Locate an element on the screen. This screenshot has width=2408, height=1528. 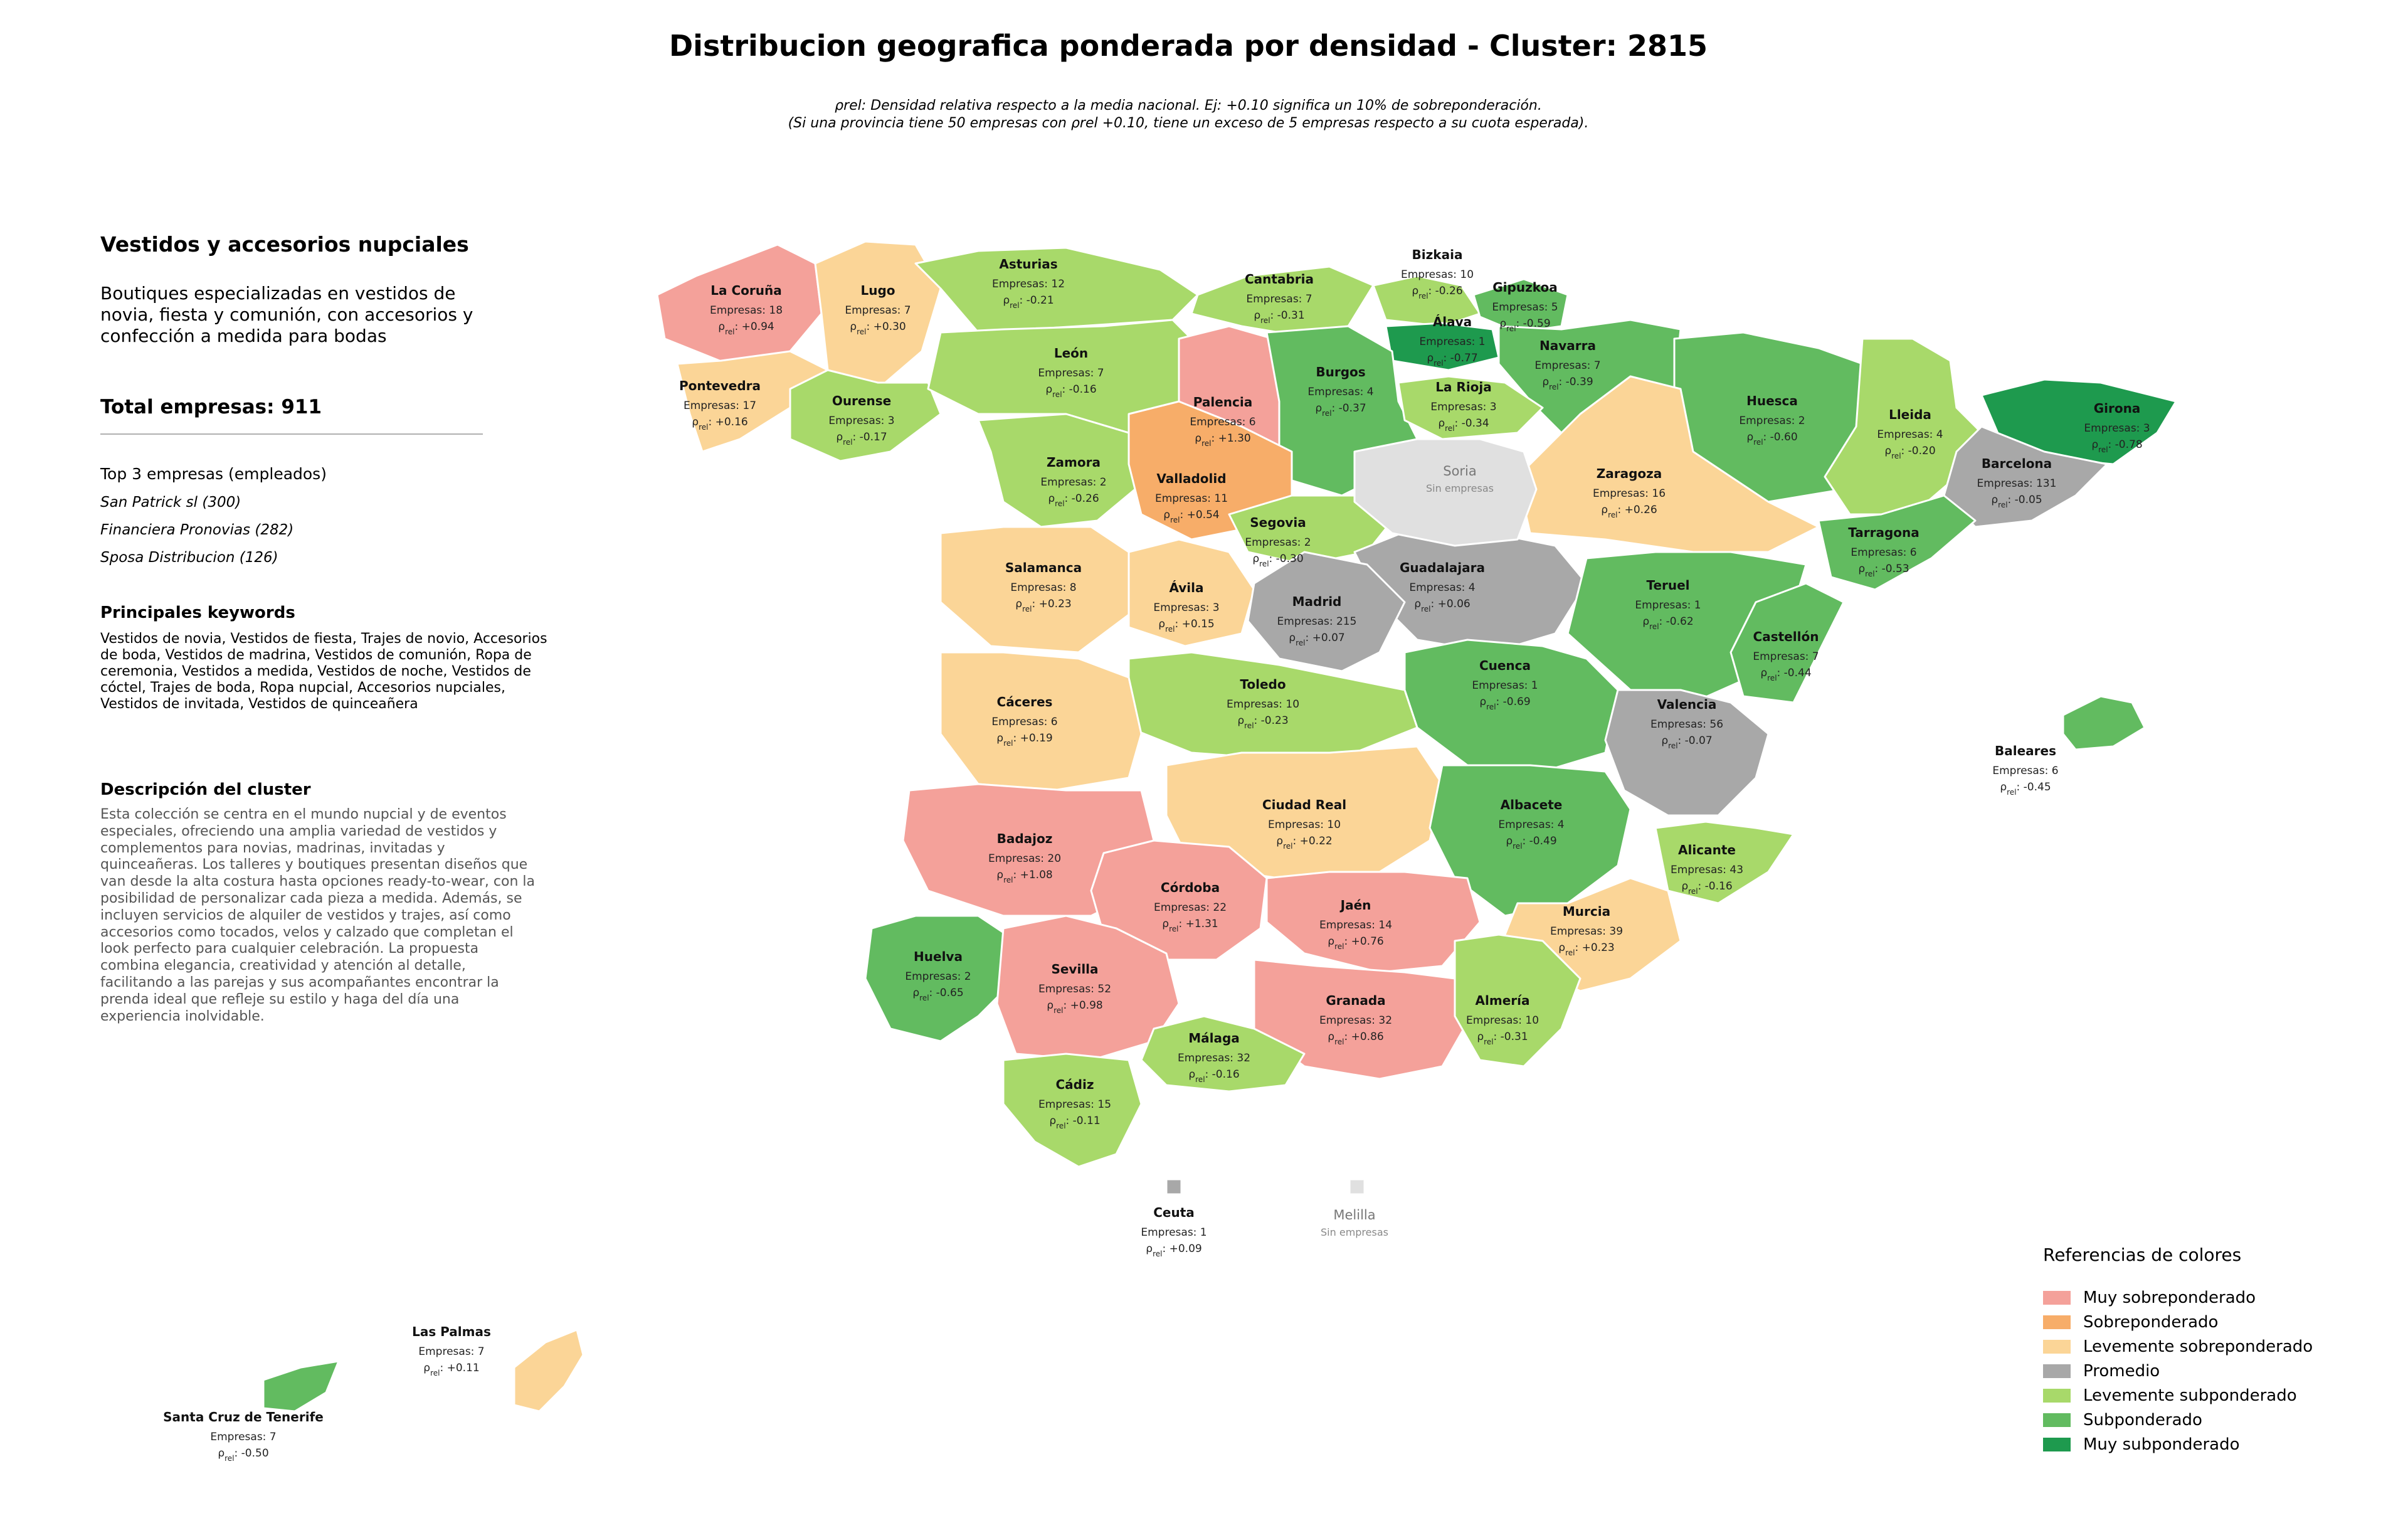
province-name-label: Salamanca is located at coordinates (1043, 567).